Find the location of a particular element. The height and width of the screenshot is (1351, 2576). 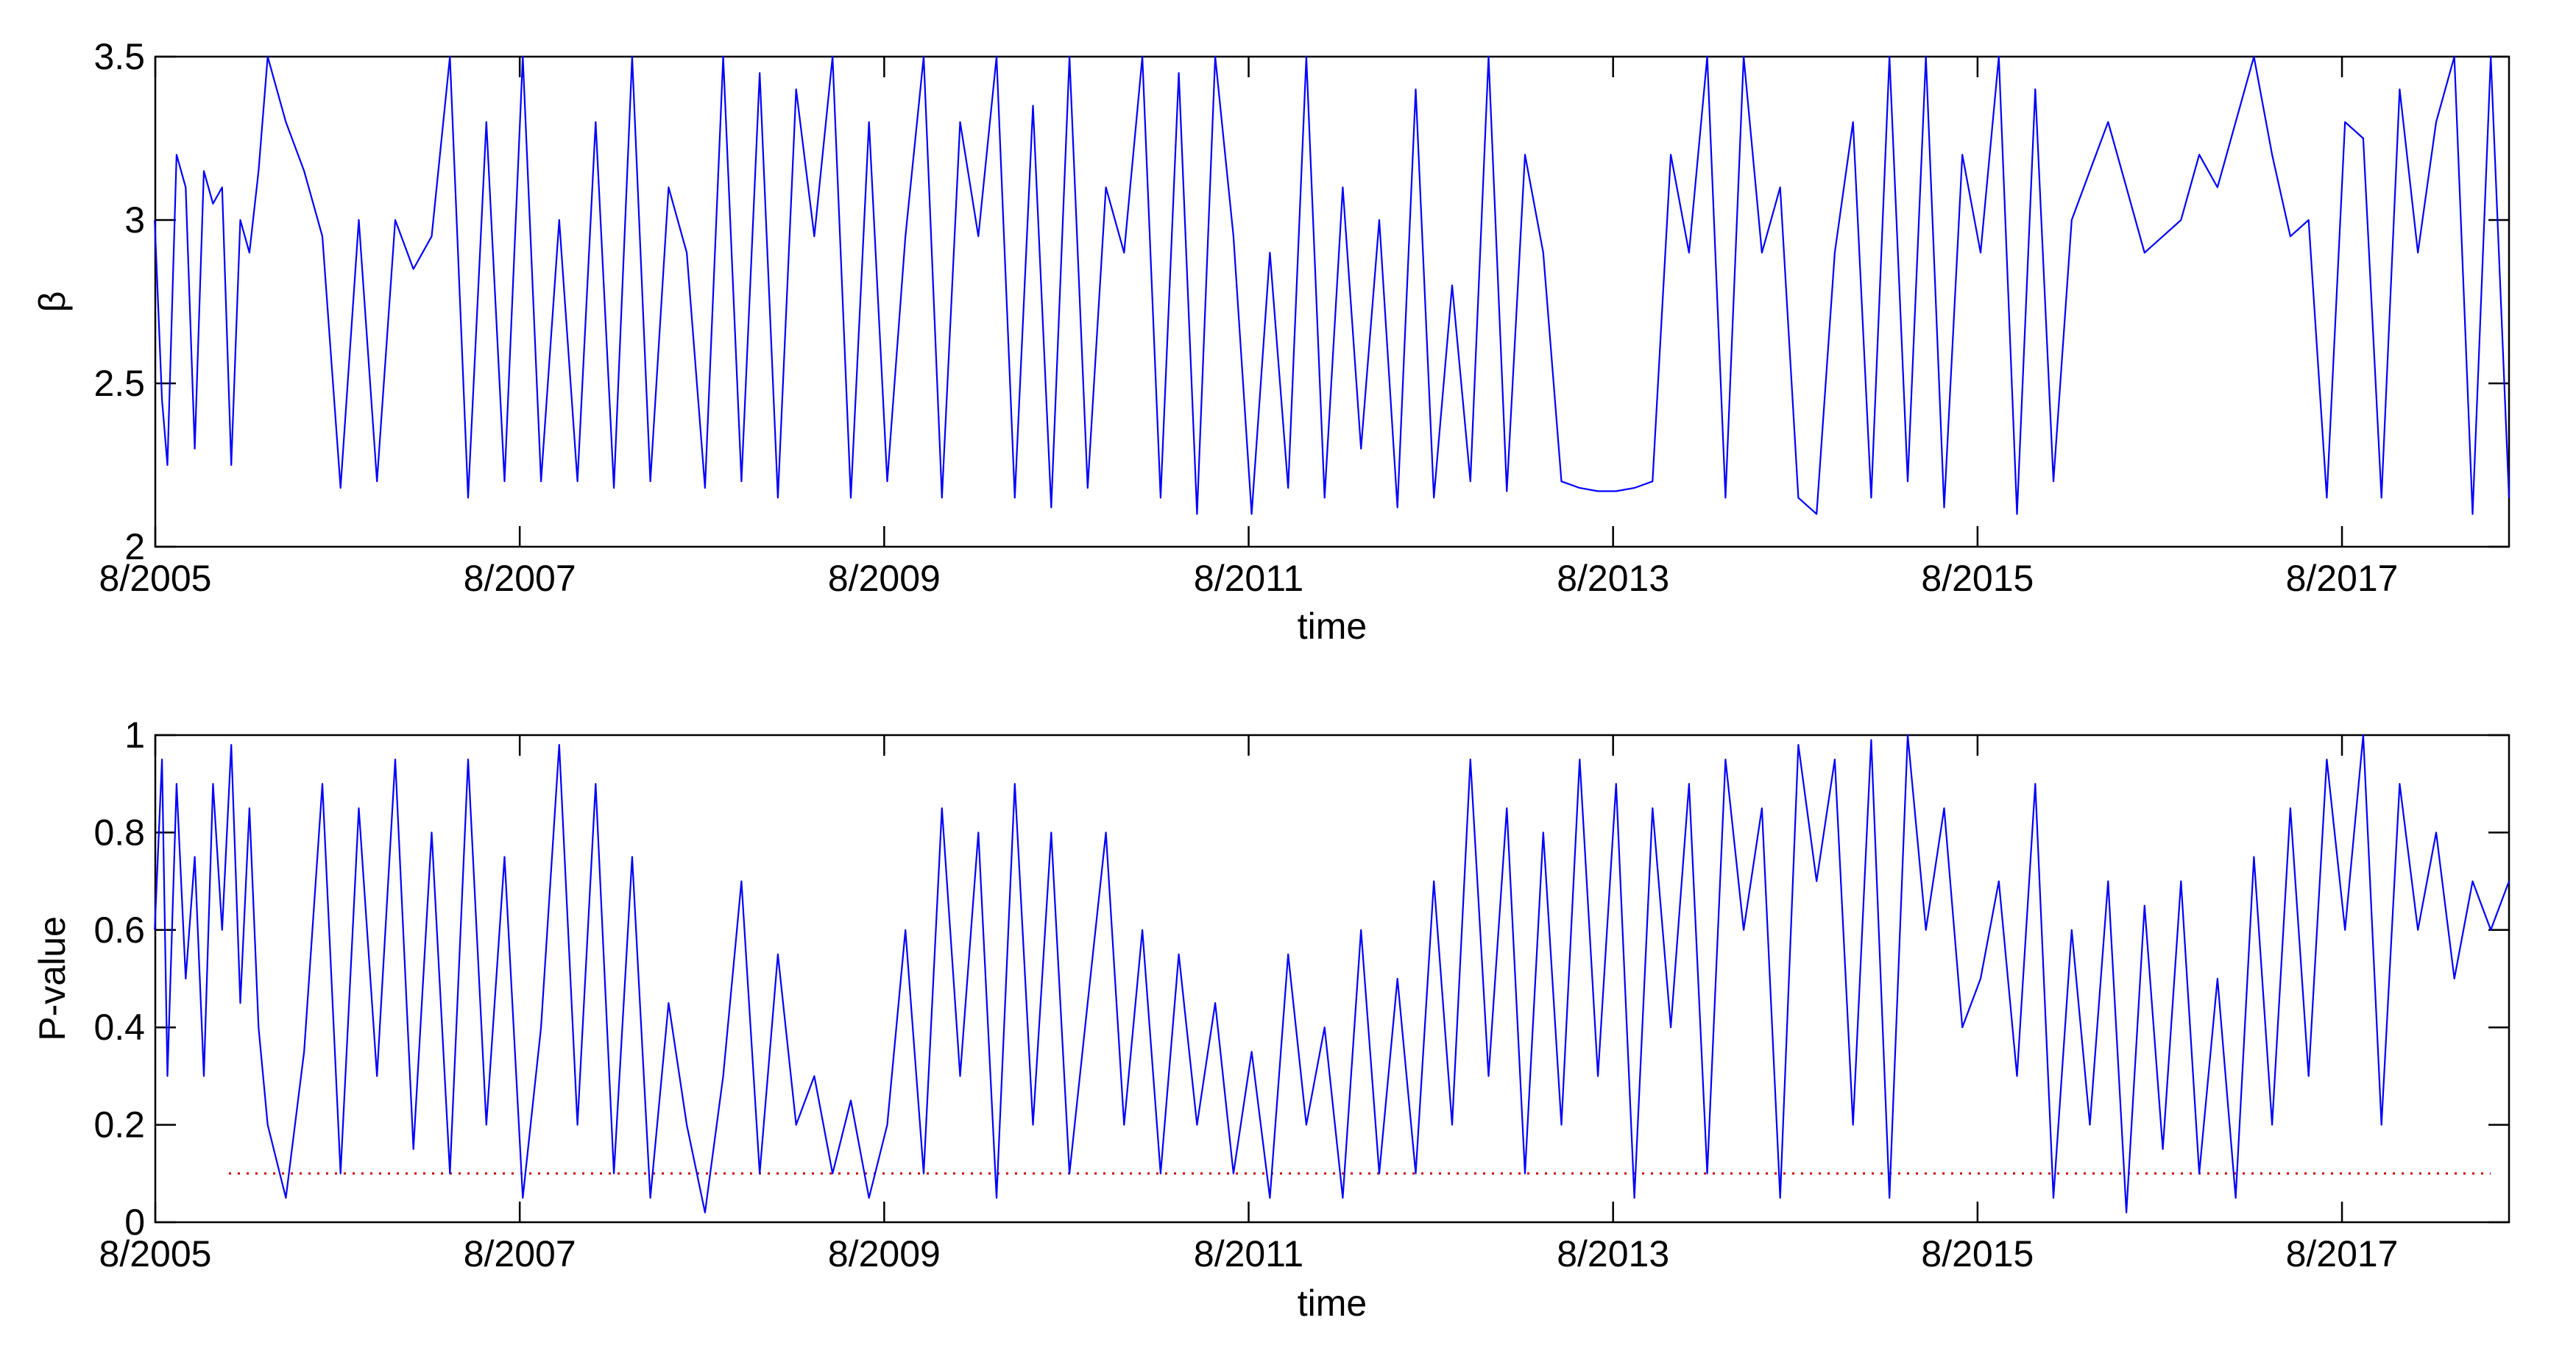

pvalue-ytick-label: 0.2 is located at coordinates (119, 1125).